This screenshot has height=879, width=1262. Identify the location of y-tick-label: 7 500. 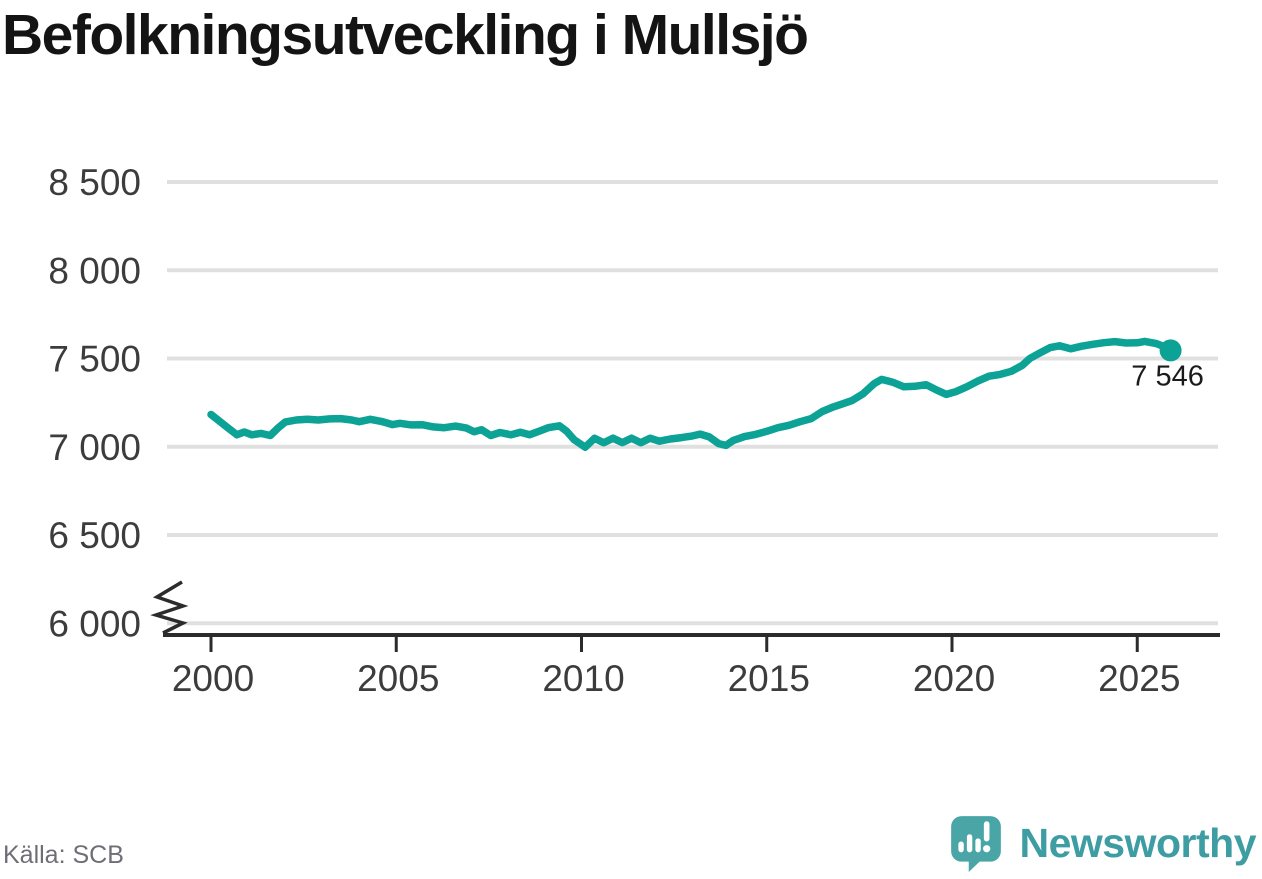
(94, 359).